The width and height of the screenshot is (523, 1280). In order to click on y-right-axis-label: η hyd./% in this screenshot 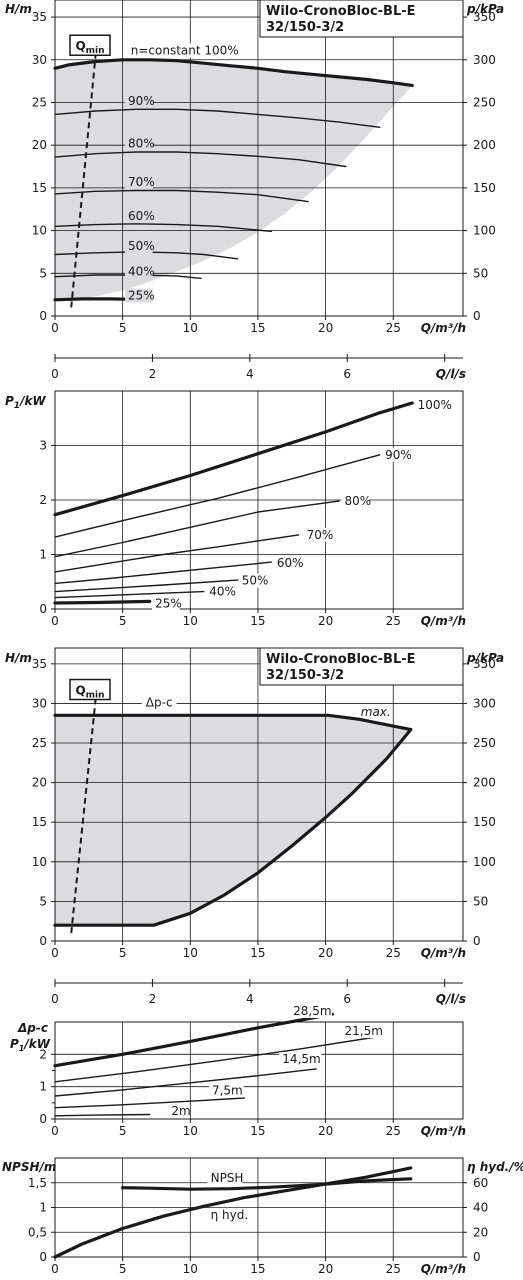, I will do `click(495, 1167)`.